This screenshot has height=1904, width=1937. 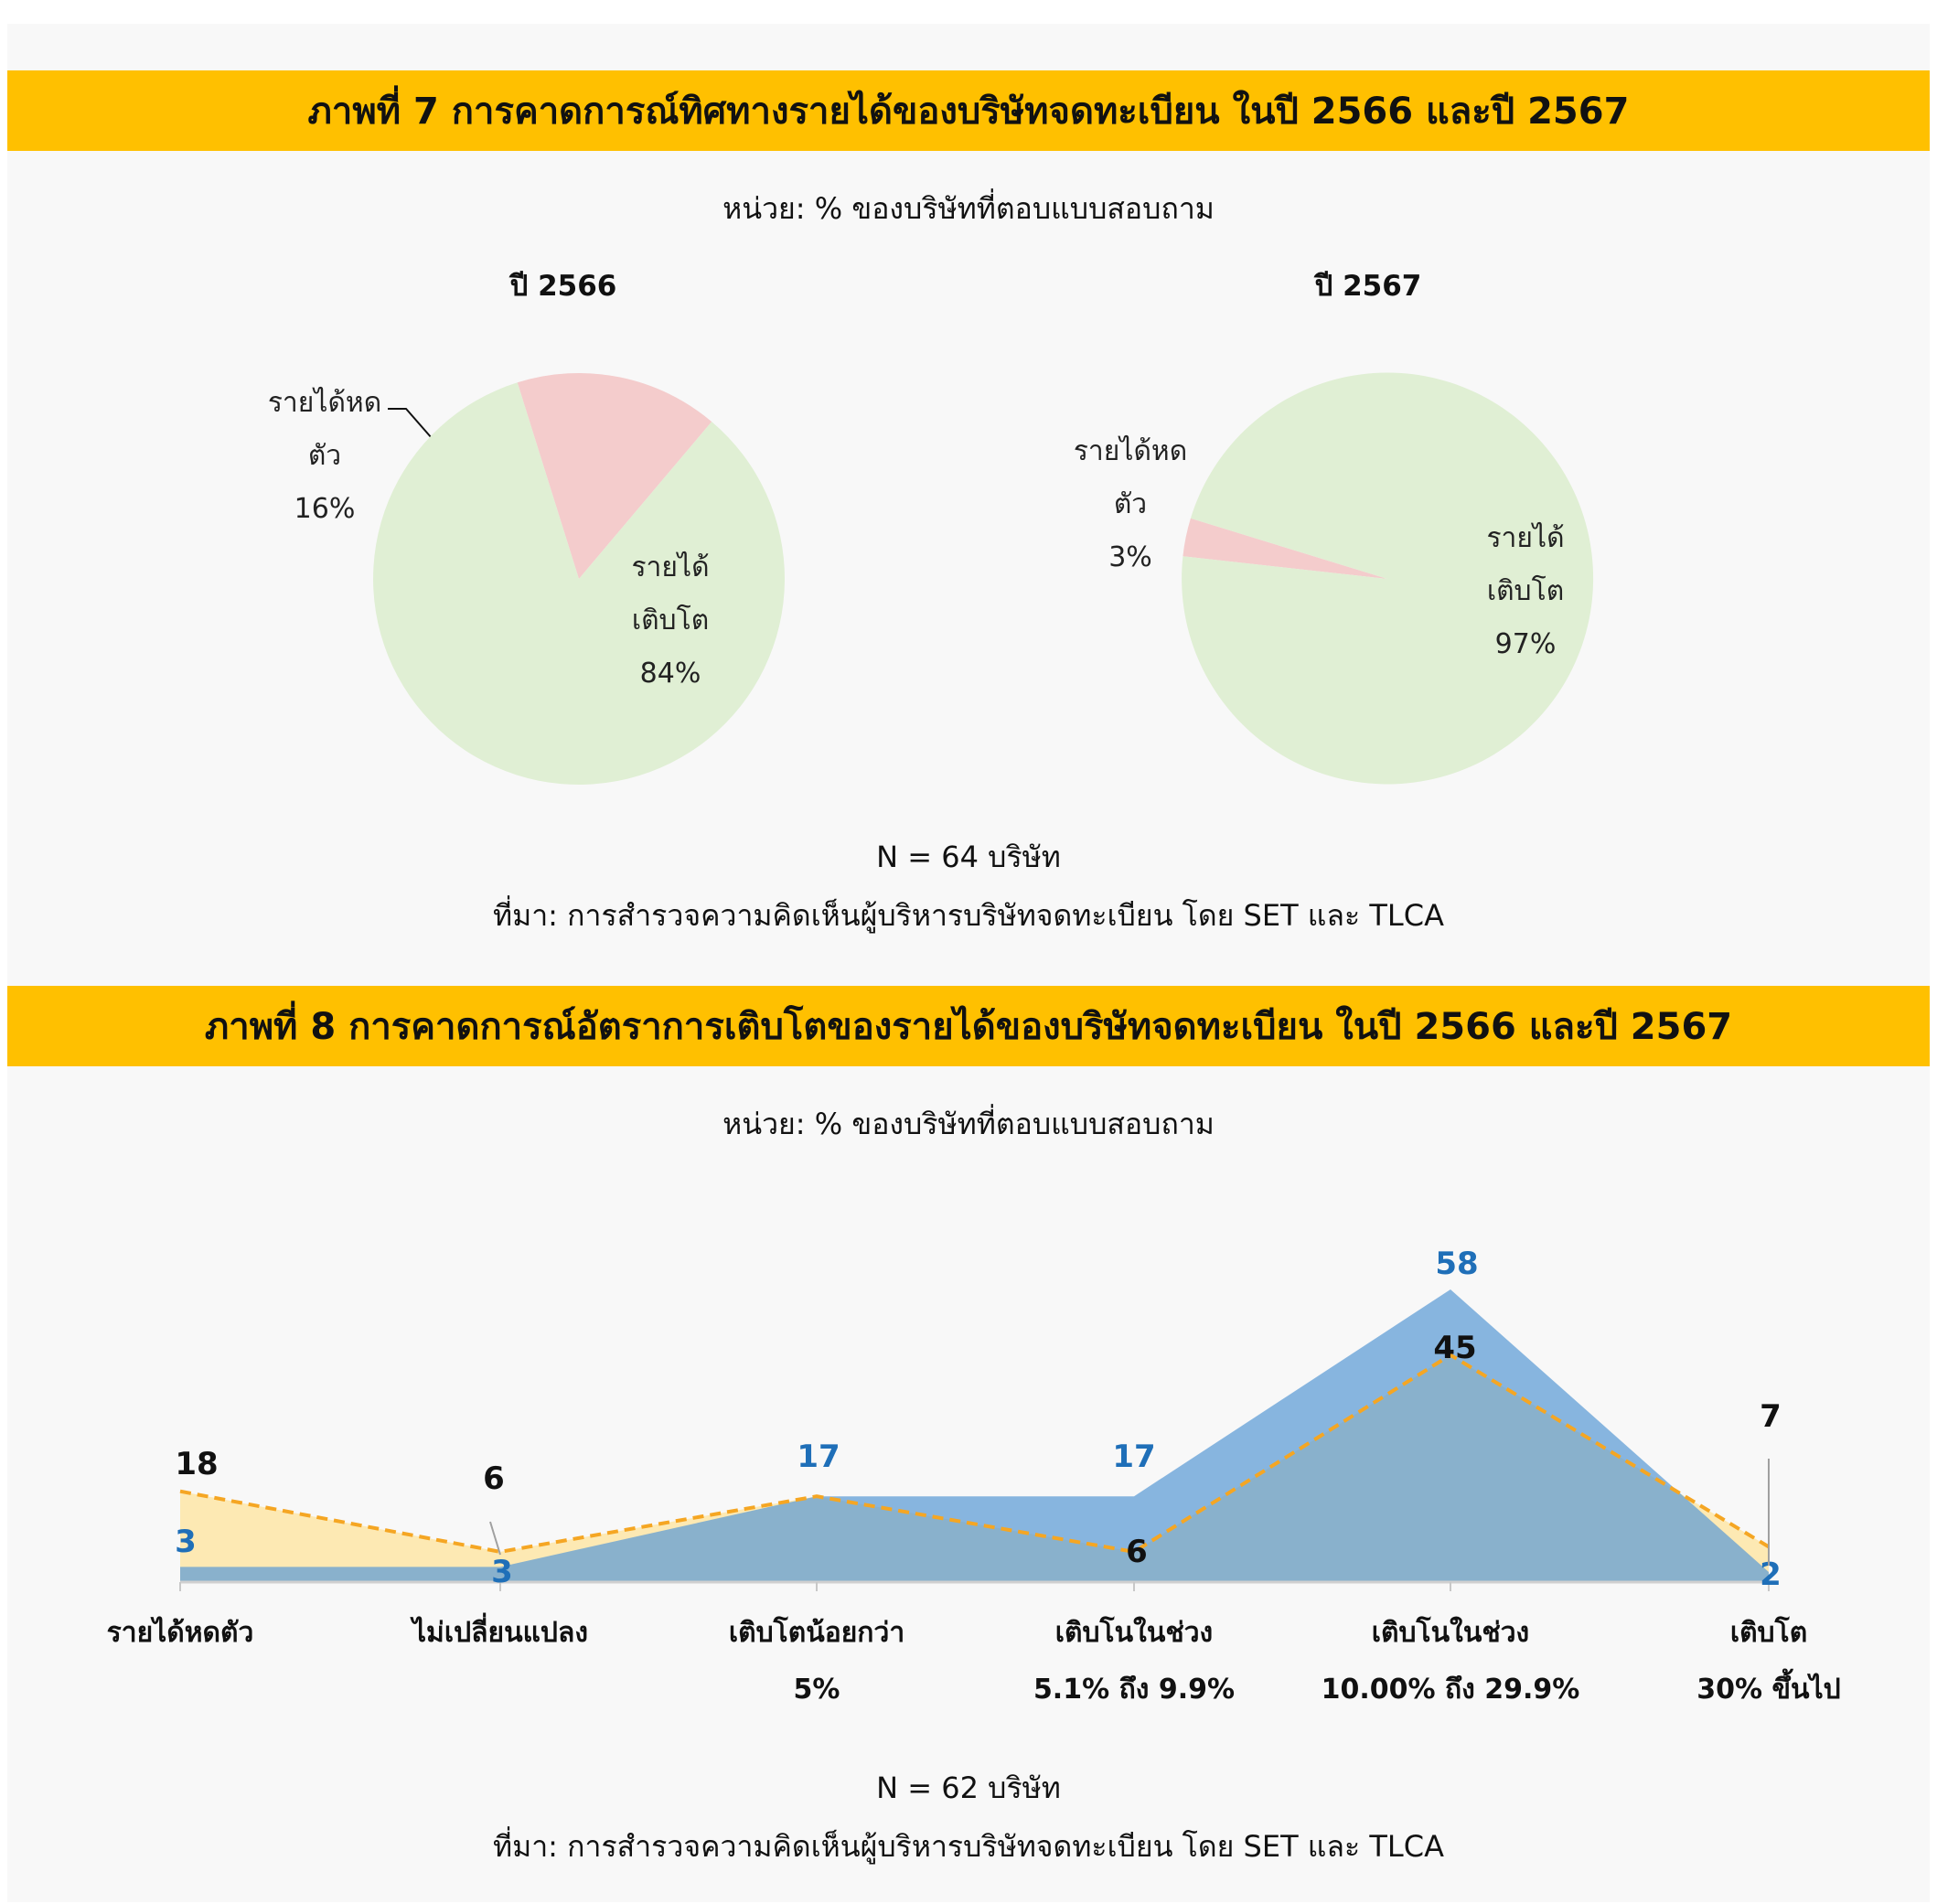 I want to click on series2-data-label: 7, so click(x=1771, y=1416).